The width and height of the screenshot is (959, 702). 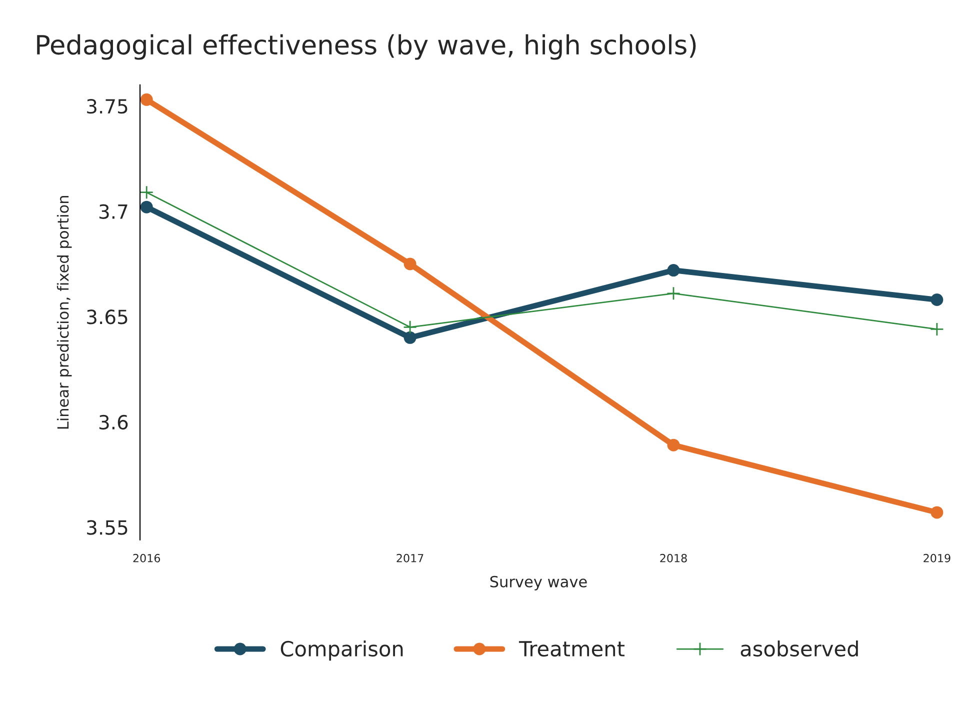 What do you see at coordinates (107, 317) in the screenshot?
I see `y-tick-label: 3.65` at bounding box center [107, 317].